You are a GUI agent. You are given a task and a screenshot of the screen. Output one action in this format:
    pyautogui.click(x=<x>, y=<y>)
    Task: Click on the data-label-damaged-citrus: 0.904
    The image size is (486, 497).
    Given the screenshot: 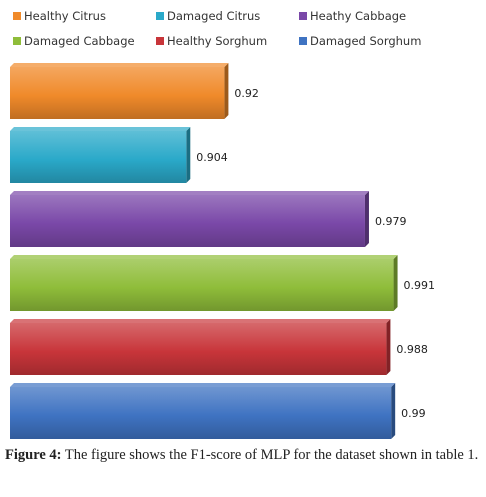 What is the action you would take?
    pyautogui.click(x=212, y=157)
    